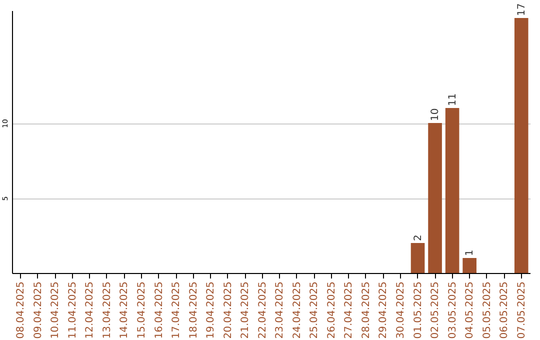 This screenshot has width=540, height=340. I want to click on x-tick-label: 11.04.2025, so click(72, 310).